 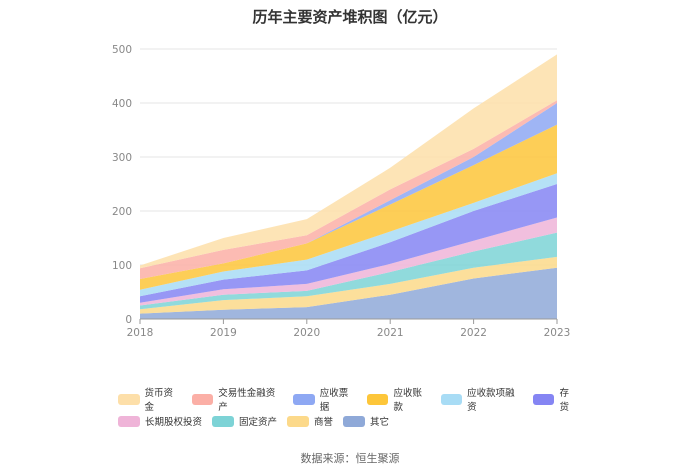 What do you see at coordinates (247, 400) in the screenshot?
I see `legend-label: 交易性金融资产` at bounding box center [247, 400].